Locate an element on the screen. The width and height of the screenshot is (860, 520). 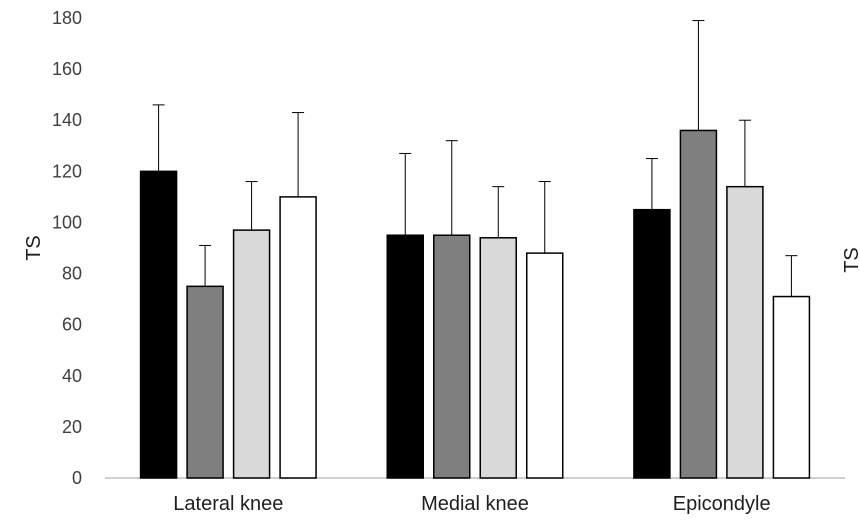
category-label: Epicondyle is located at coordinates (722, 504).